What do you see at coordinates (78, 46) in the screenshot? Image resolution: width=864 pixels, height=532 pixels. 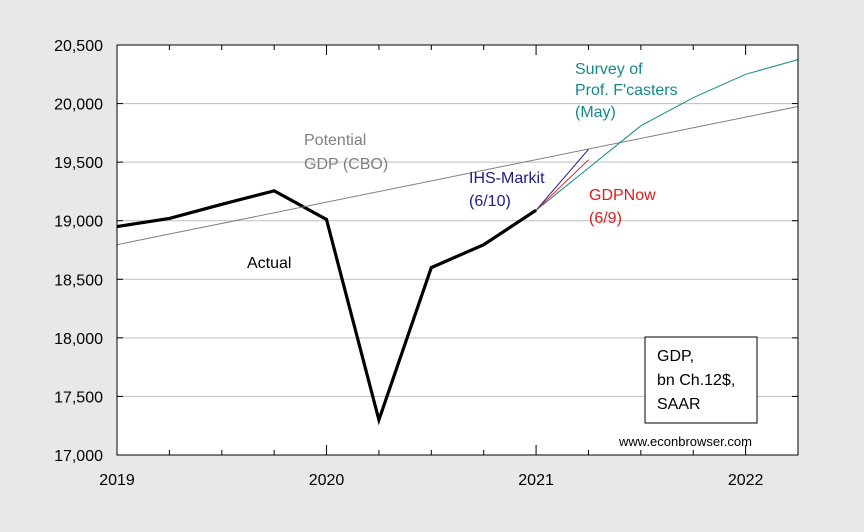 I see `y-tick-label: 20,500` at bounding box center [78, 46].